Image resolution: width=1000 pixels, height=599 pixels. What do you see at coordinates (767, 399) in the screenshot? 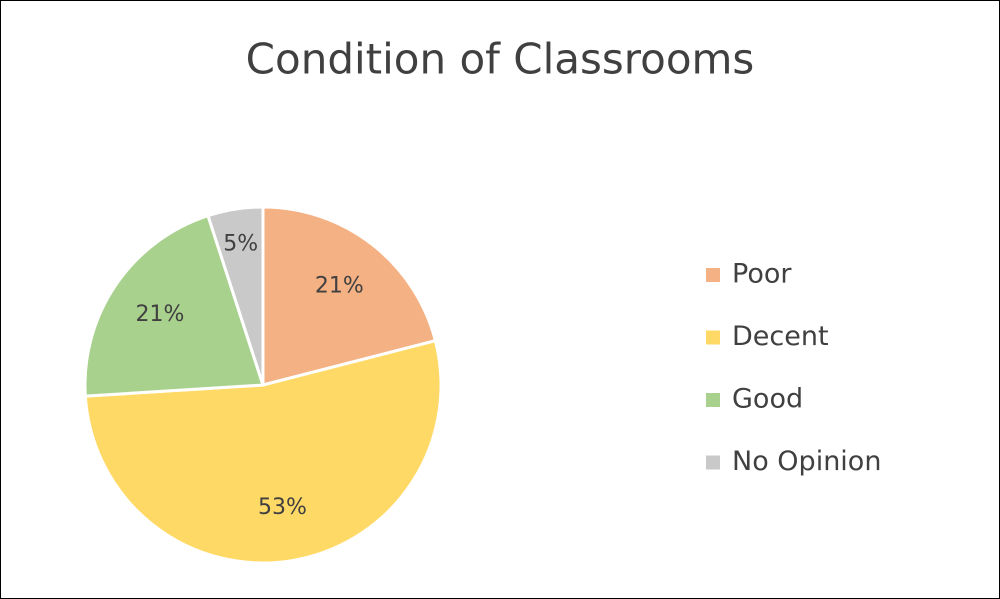
I see `legend-label: Good` at bounding box center [767, 399].